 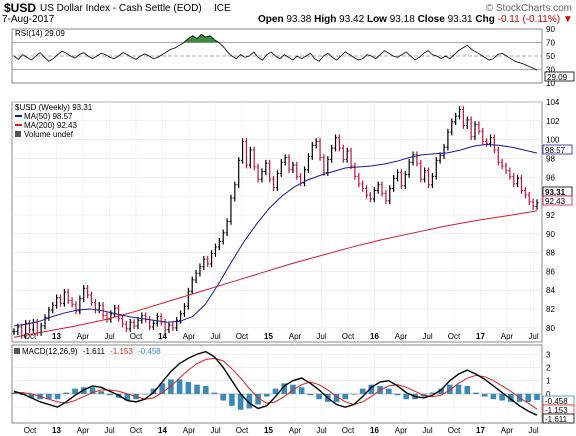 I want to click on price-tick-label: 80, so click(x=550, y=328).